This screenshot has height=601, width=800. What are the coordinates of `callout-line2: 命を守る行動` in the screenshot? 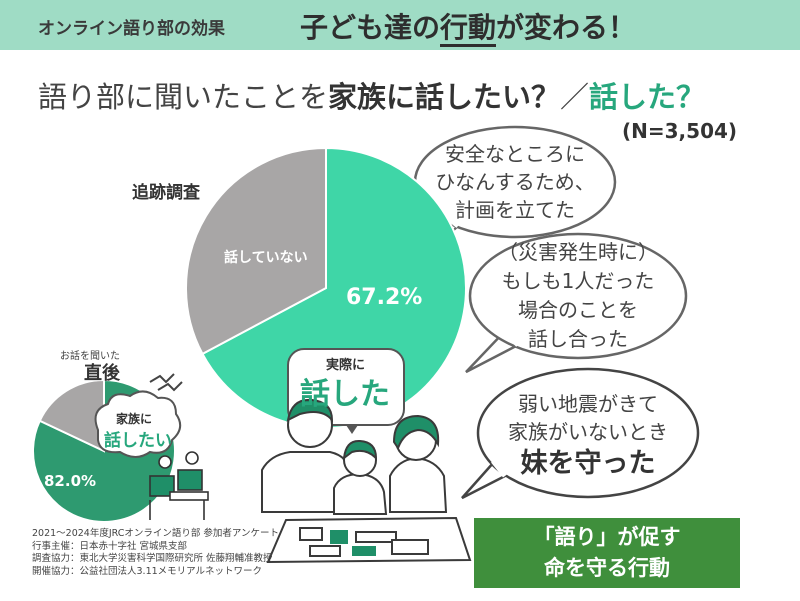 It's located at (607, 568).